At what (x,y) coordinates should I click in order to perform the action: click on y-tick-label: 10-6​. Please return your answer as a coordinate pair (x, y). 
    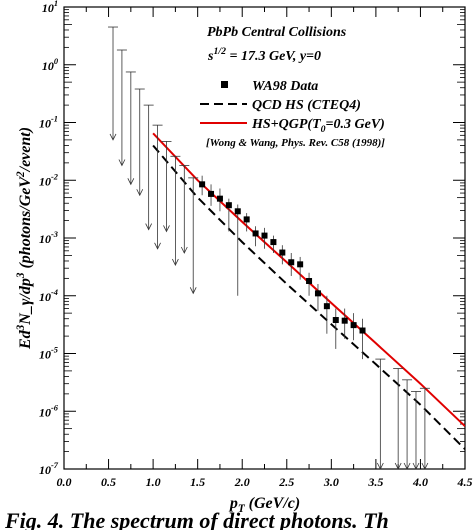
    Looking at the image, I should click on (49, 411).